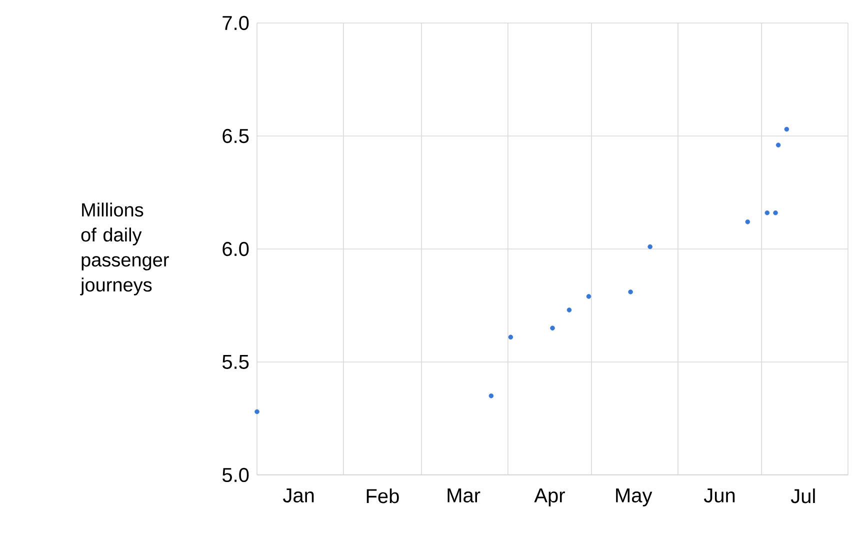 Image resolution: width=863 pixels, height=554 pixels. What do you see at coordinates (124, 249) in the screenshot?
I see `y-axis-title: Millions of daily passenger journeys` at bounding box center [124, 249].